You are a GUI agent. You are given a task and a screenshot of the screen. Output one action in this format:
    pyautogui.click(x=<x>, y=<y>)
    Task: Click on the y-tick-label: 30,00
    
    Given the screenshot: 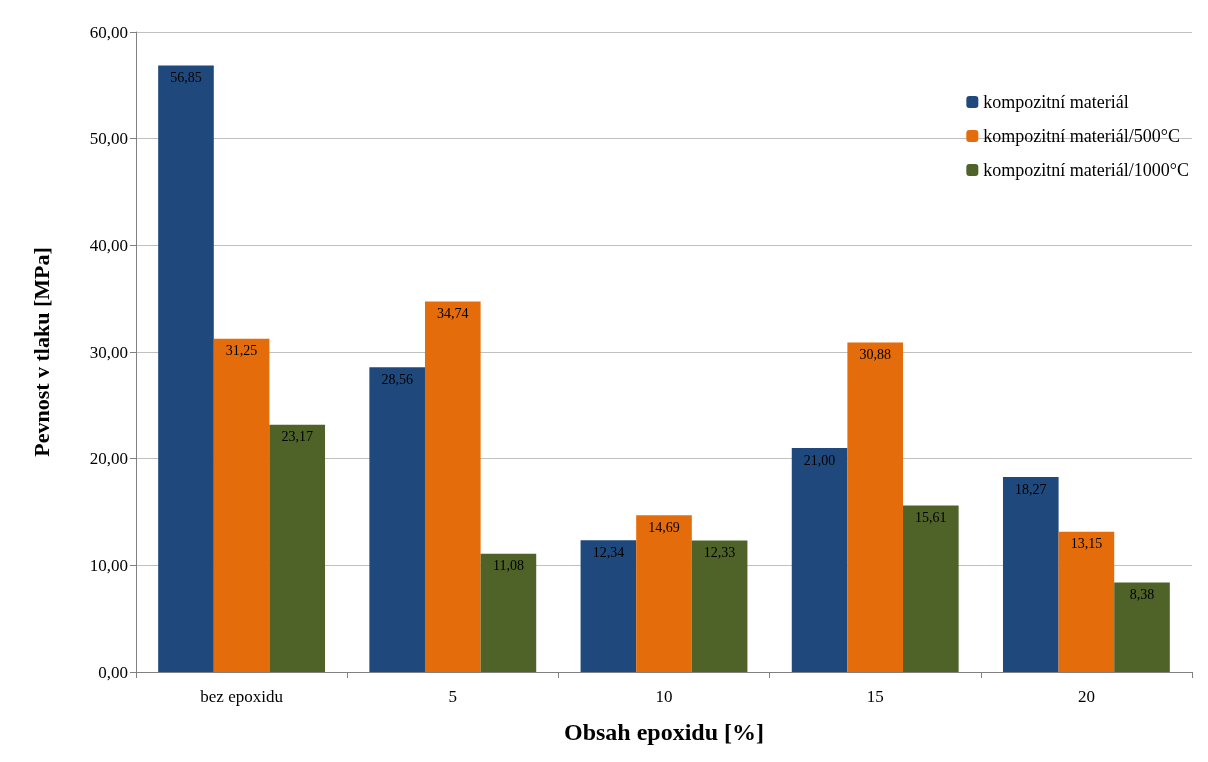 What is the action you would take?
    pyautogui.click(x=108, y=352)
    